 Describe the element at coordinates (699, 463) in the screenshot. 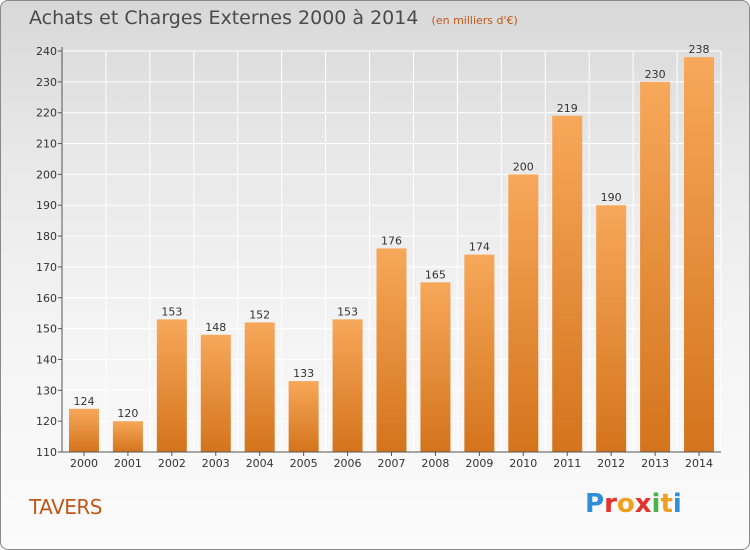

I see `x-tick-label: 2014` at that location.